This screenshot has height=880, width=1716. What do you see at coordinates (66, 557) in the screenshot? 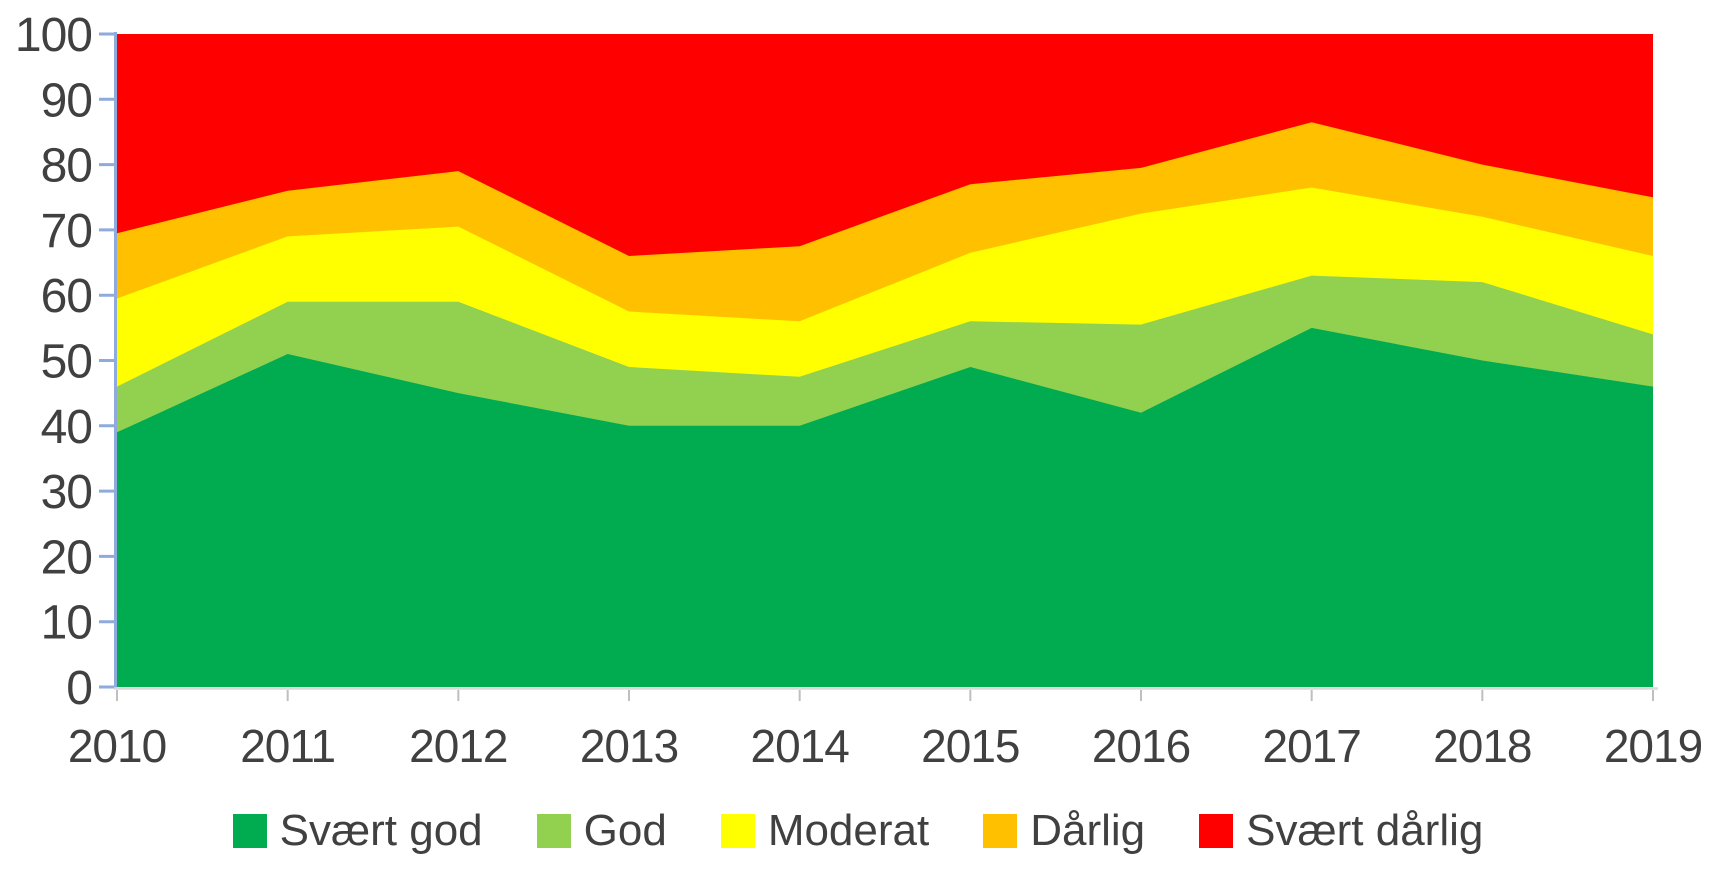
I see `y-tick-label-20: 20` at bounding box center [66, 557].